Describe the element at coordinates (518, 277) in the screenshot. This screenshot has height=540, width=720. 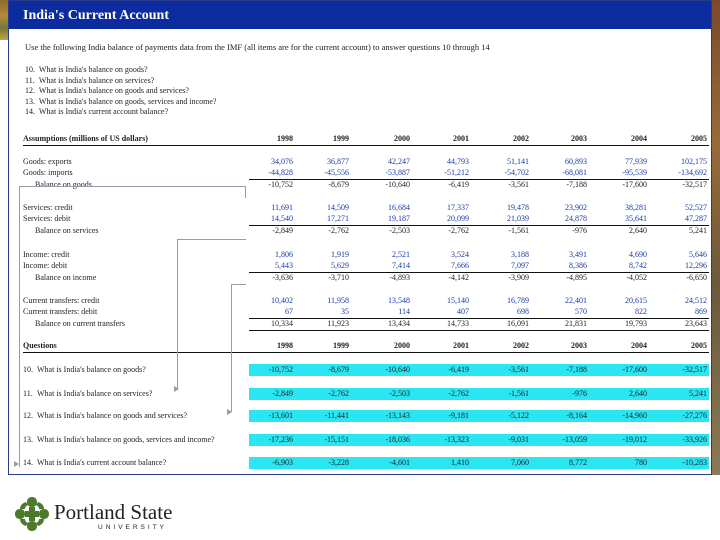
I see `value-cell: -3,909` at that location.